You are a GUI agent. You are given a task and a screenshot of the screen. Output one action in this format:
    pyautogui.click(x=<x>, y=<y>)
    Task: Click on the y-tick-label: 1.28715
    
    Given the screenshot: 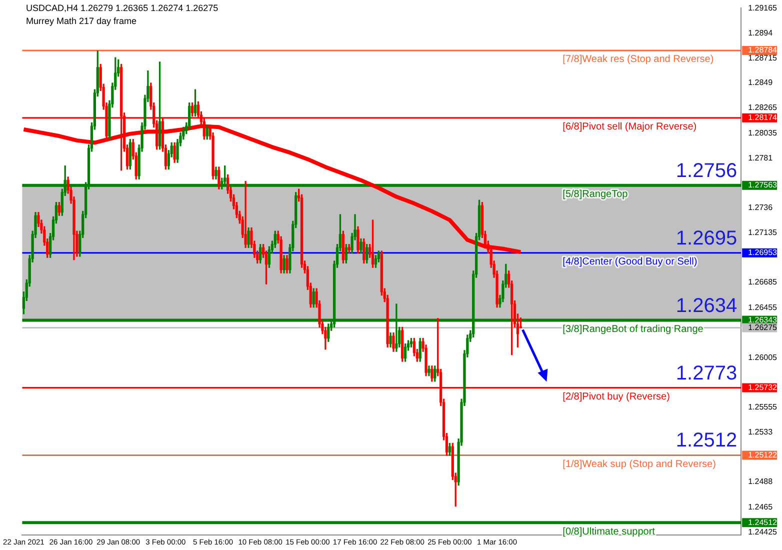 What is the action you would take?
    pyautogui.click(x=763, y=57)
    